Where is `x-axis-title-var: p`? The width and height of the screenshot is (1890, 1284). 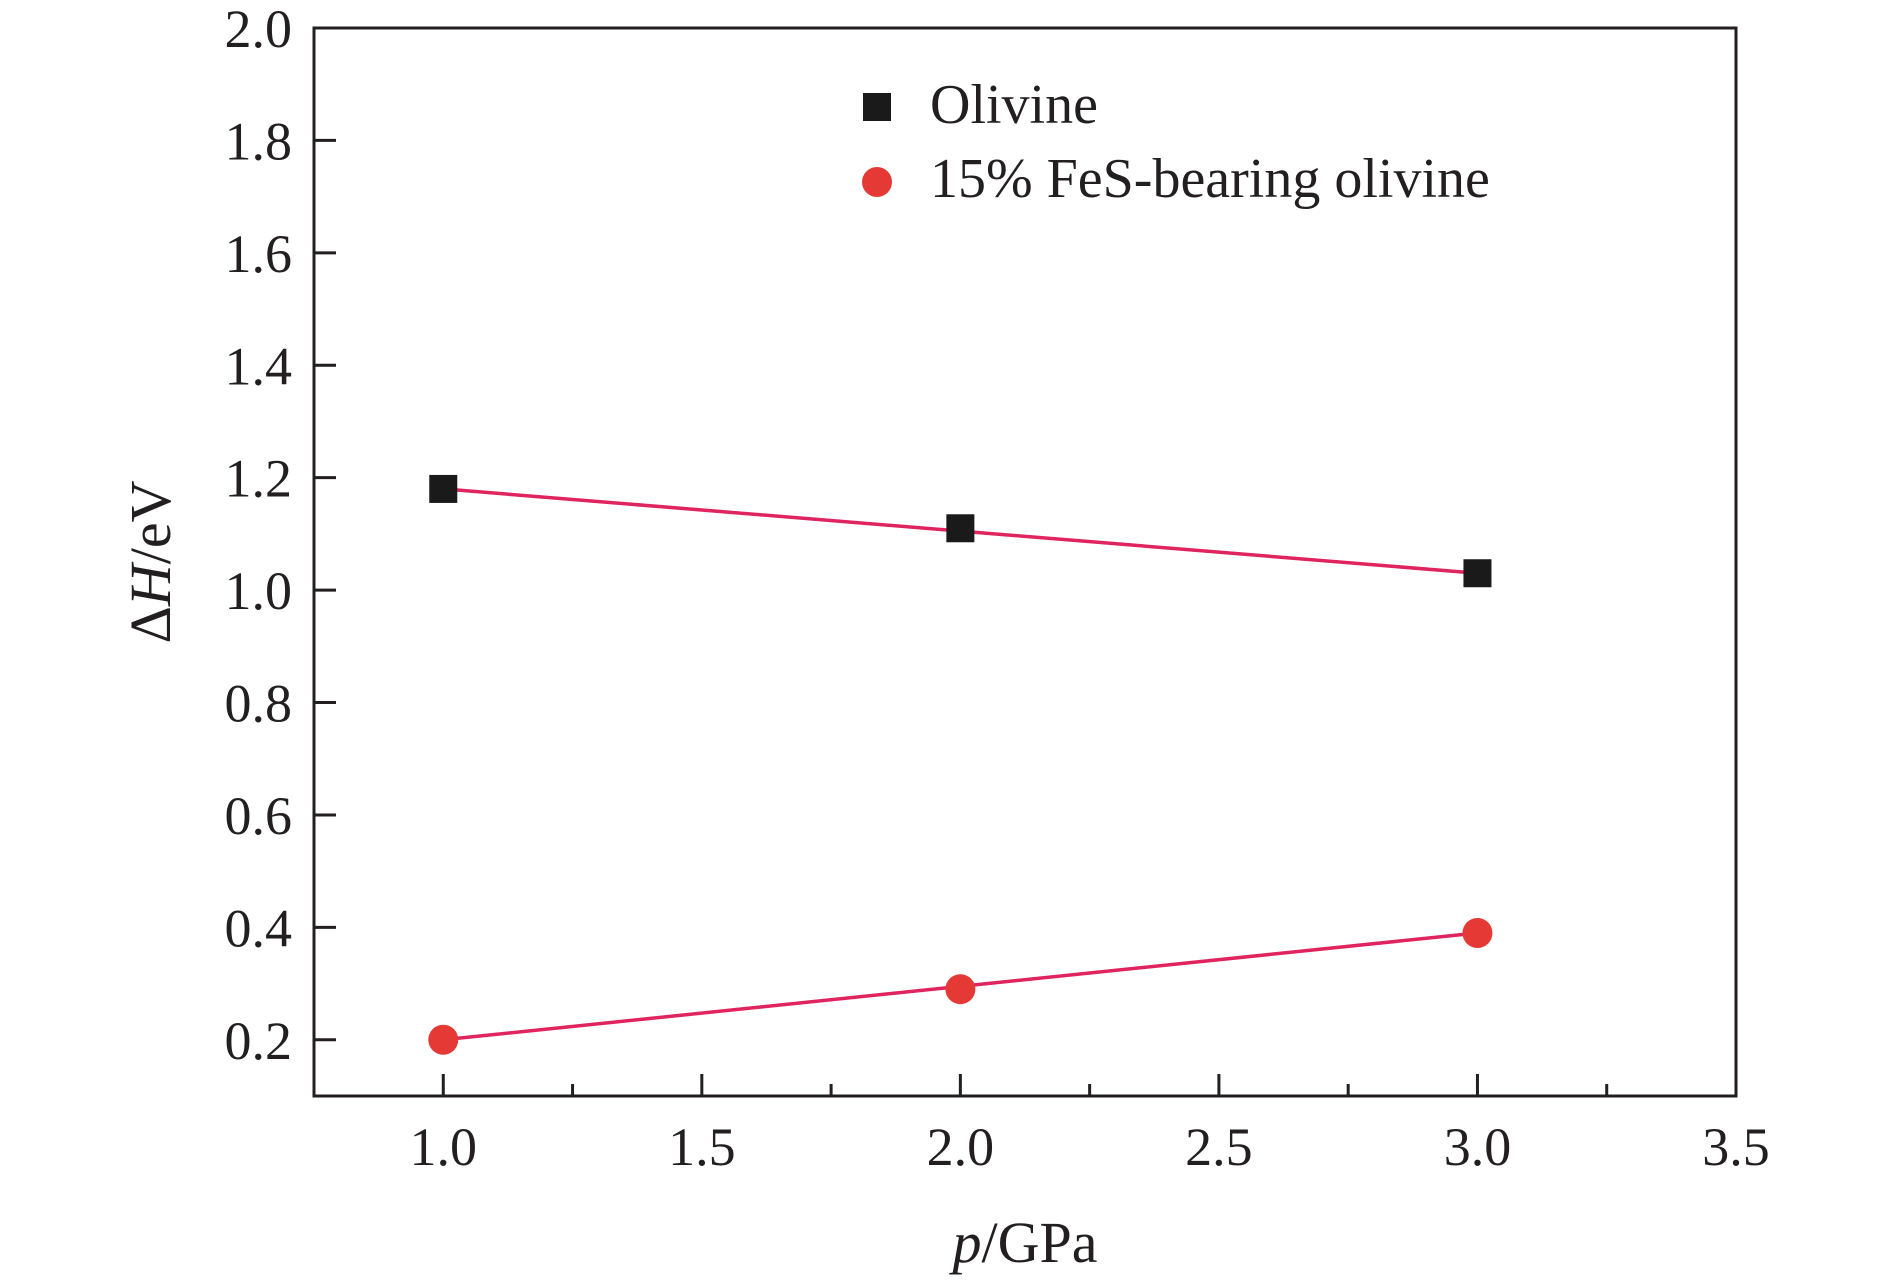 x-axis-title-var: p is located at coordinates (965, 1242).